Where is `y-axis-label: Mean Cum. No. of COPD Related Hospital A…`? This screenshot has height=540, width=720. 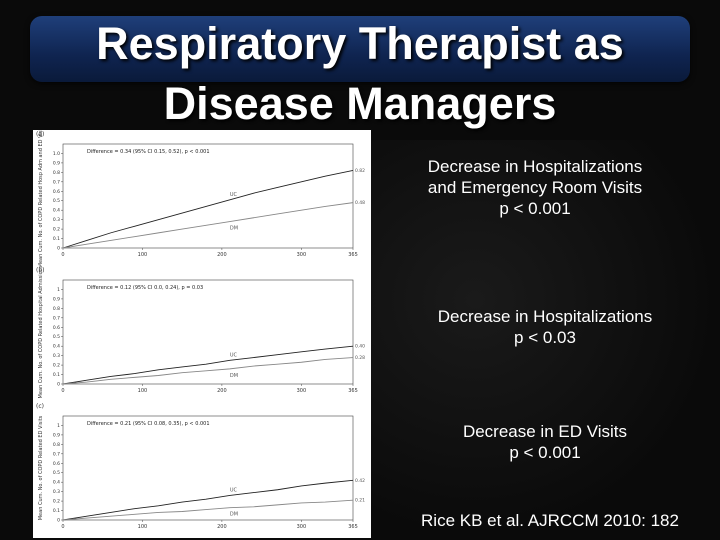
y-axis-label: Mean Cum. No. of COPD Related Hospital A… is located at coordinates (41, 332).